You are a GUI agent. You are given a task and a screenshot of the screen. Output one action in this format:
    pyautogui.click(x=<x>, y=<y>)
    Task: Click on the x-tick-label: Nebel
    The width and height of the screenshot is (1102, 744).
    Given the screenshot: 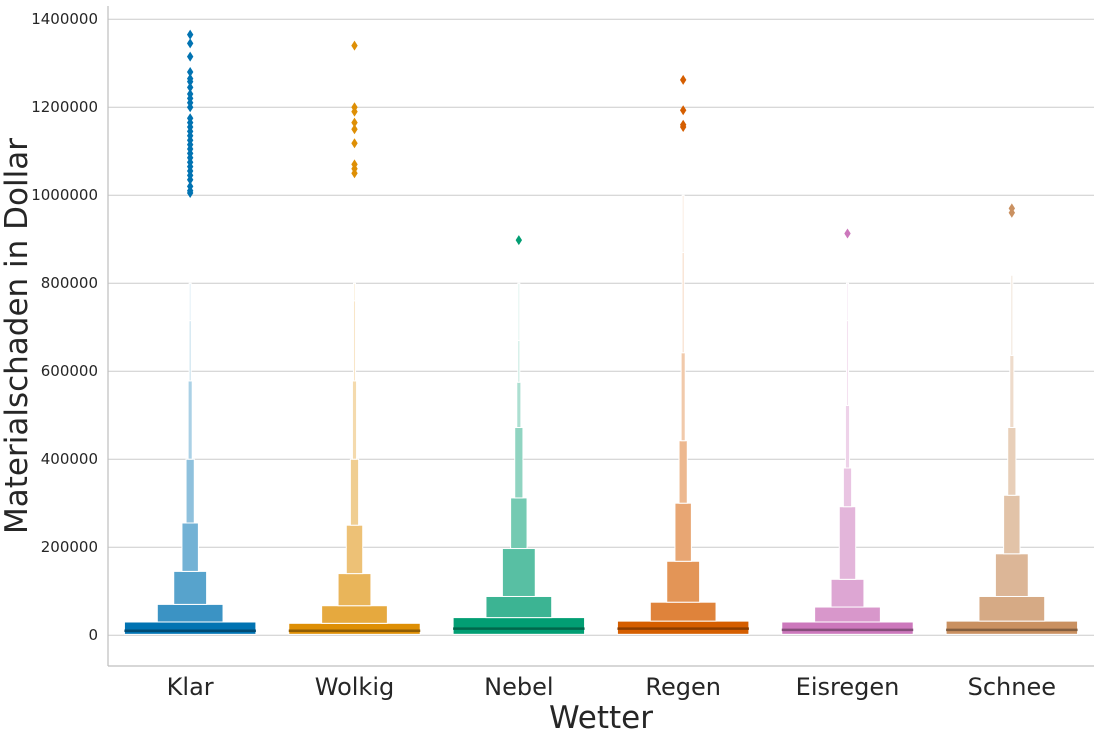 What is the action you would take?
    pyautogui.click(x=518, y=687)
    